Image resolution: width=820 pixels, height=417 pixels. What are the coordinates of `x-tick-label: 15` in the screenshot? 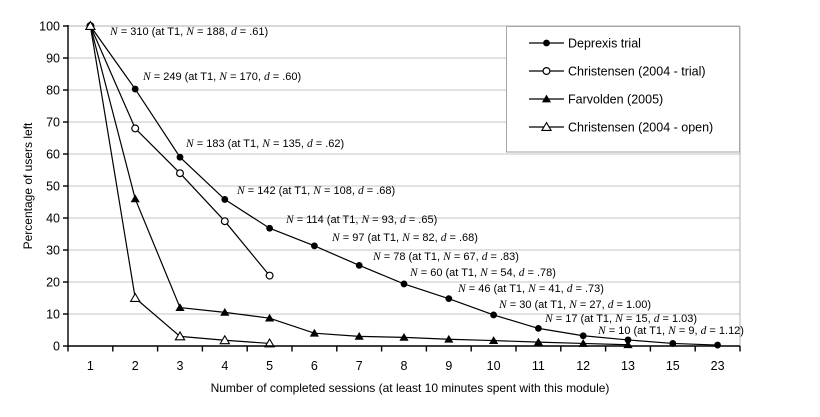 It's located at (673, 366).